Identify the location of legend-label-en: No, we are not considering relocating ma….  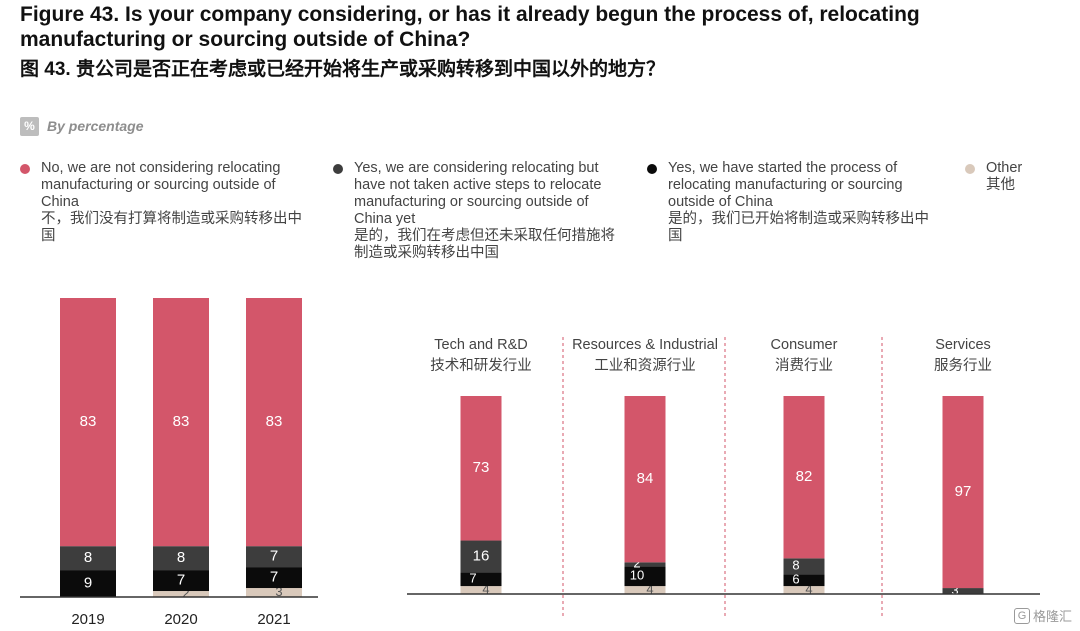
(161, 185).